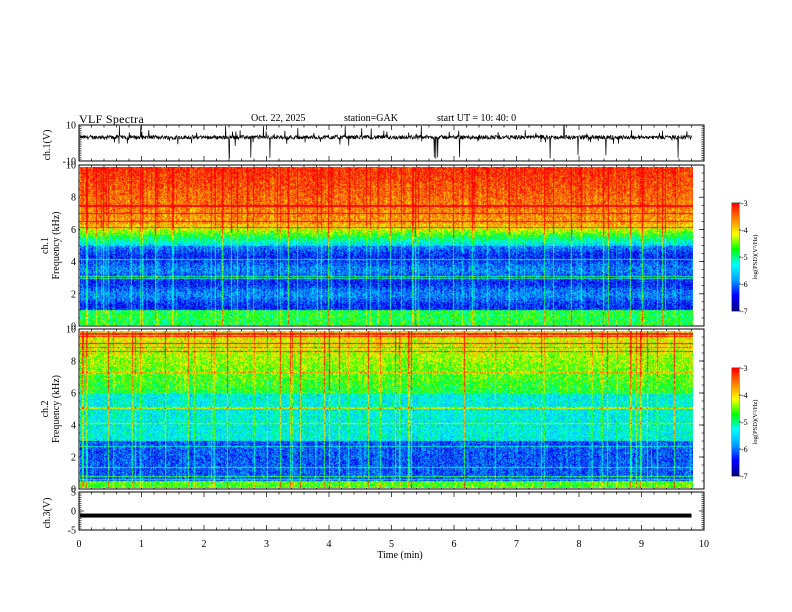 The width and height of the screenshot is (792, 612). Describe the element at coordinates (399, 555) in the screenshot. I see `x-axis-label: Time (min)` at that location.